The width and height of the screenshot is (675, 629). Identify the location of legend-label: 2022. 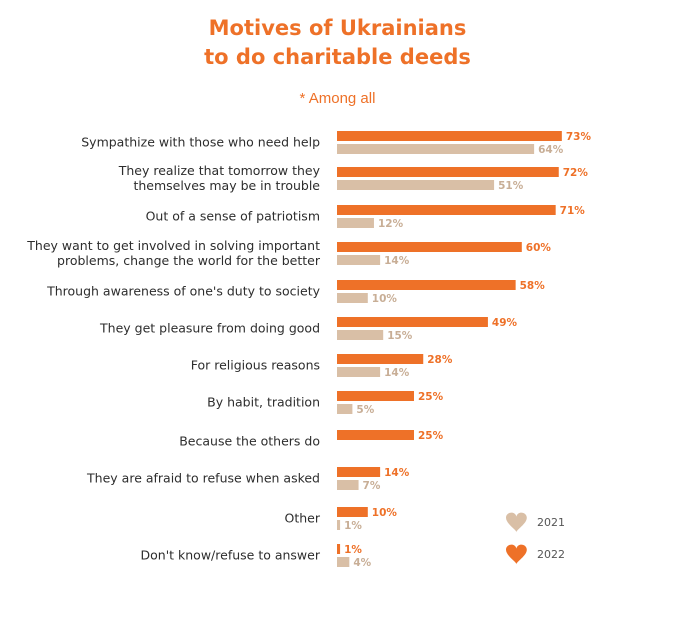
(551, 554).